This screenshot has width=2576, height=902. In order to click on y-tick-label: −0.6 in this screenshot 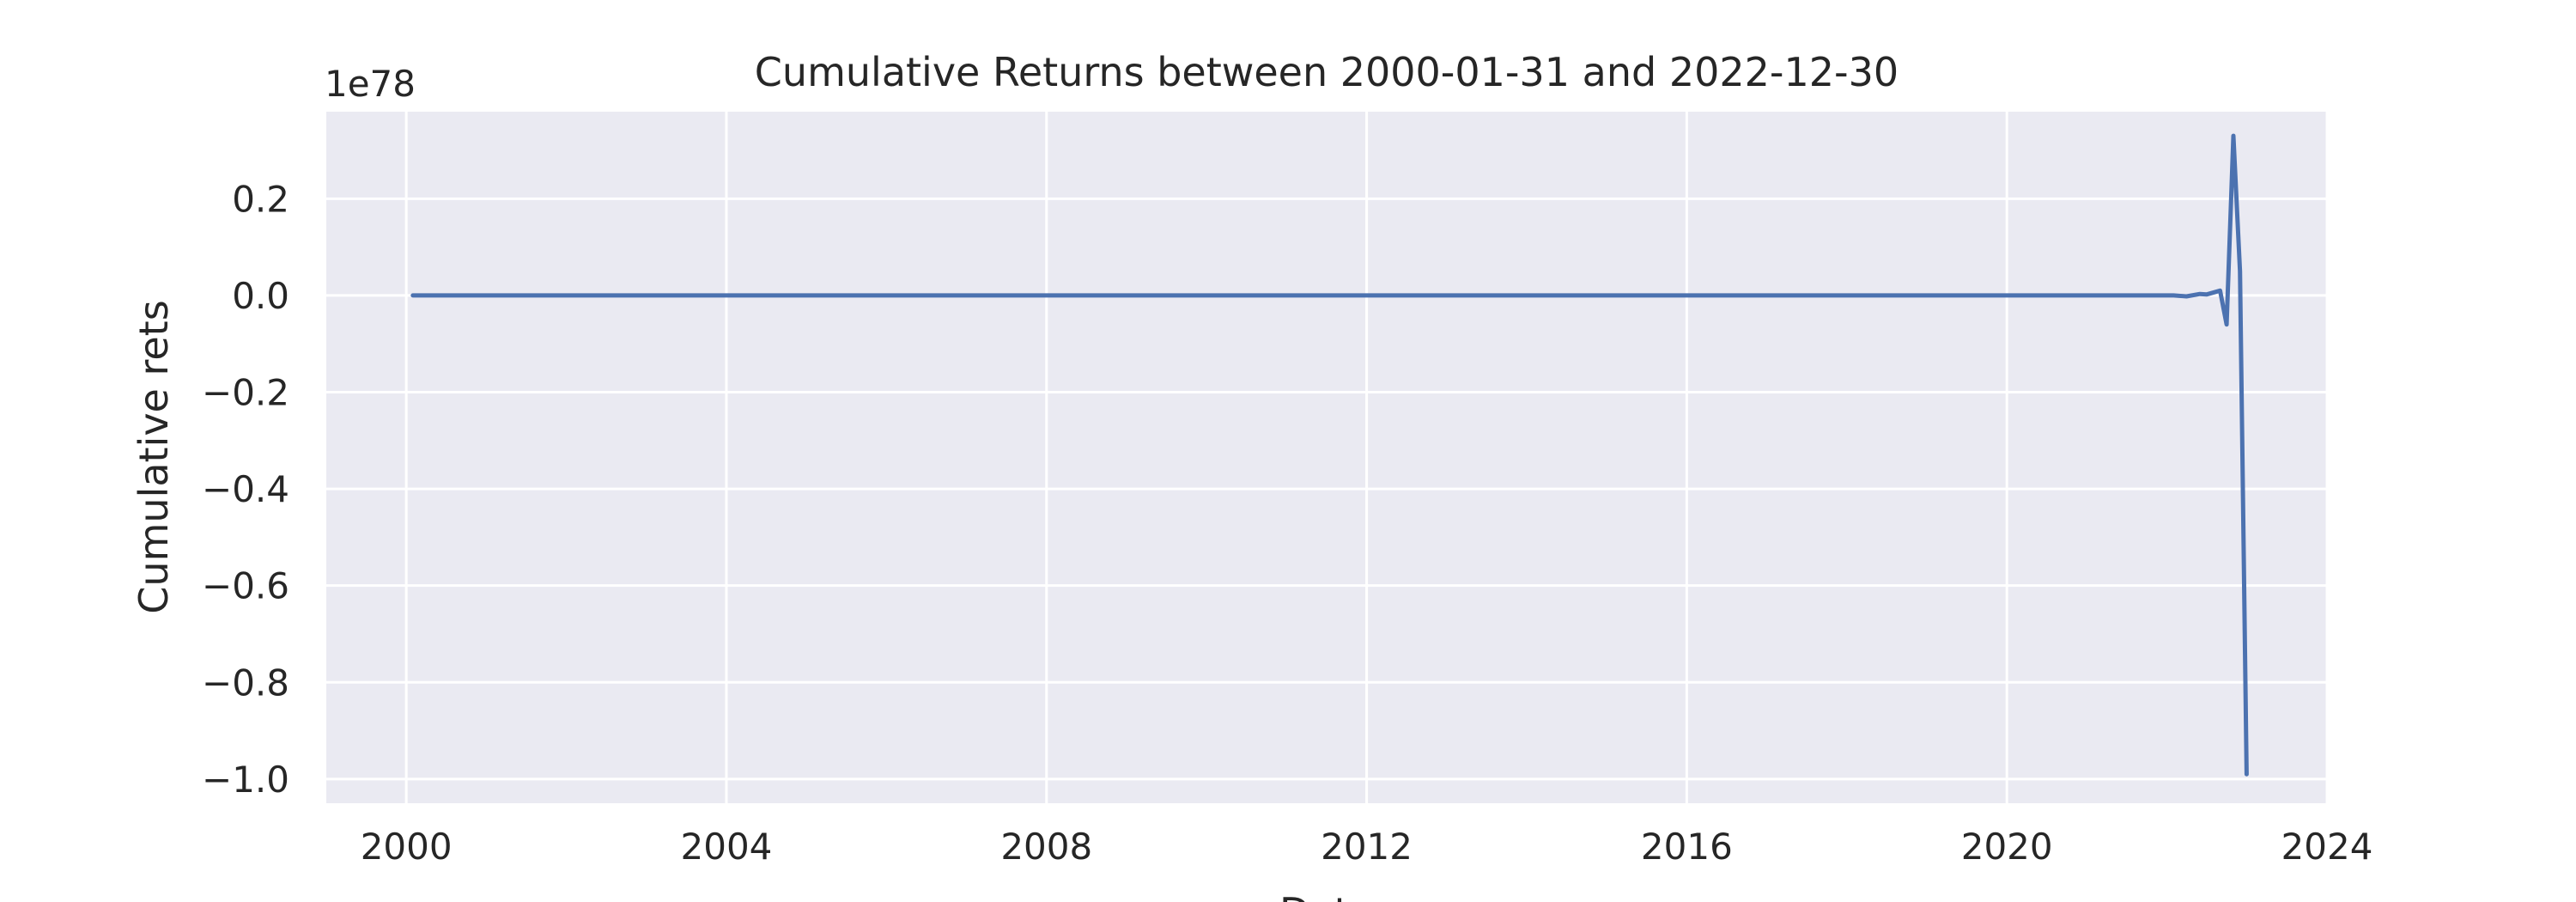, I will do `click(246, 586)`.